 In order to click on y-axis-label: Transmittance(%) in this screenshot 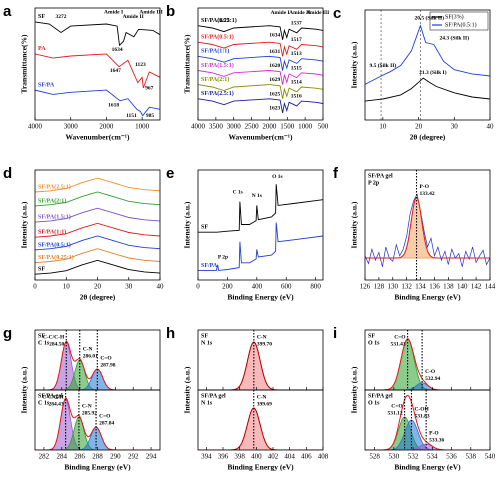, I will do `click(187, 64)`.